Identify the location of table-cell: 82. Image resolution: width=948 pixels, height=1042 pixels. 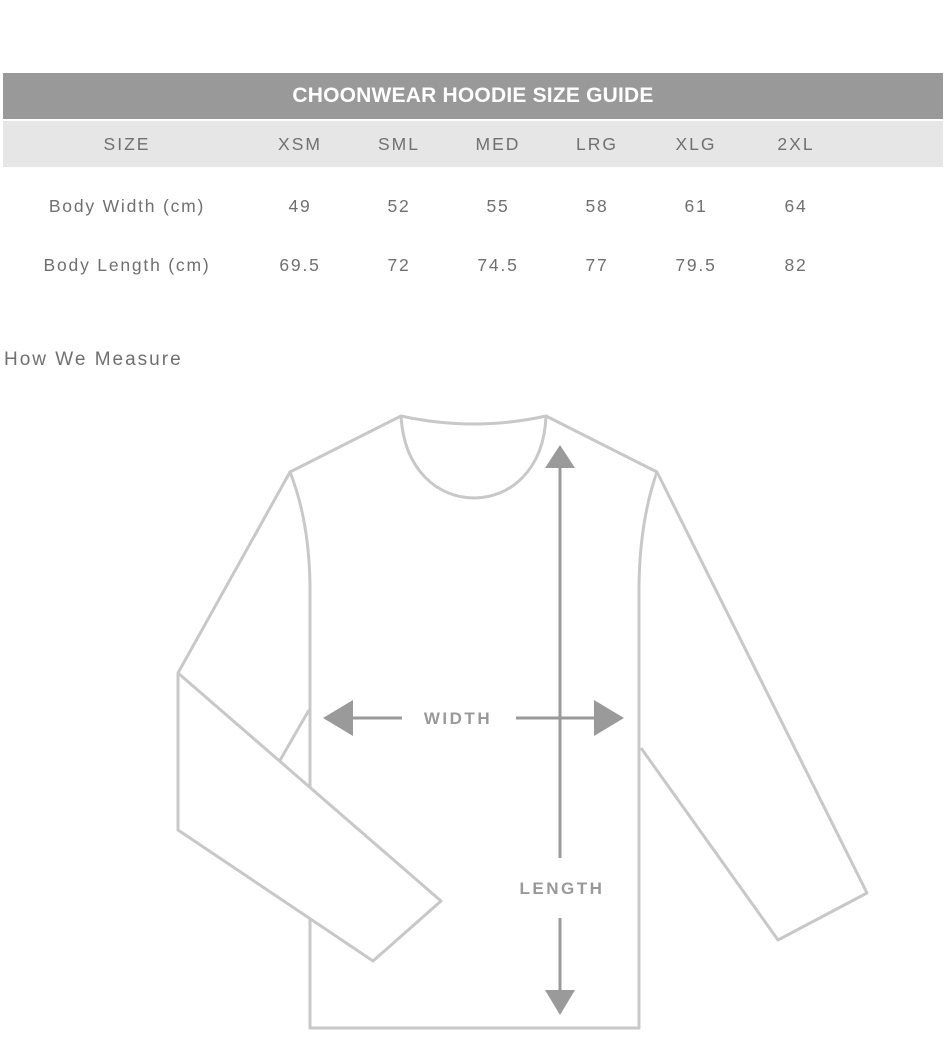
(796, 265).